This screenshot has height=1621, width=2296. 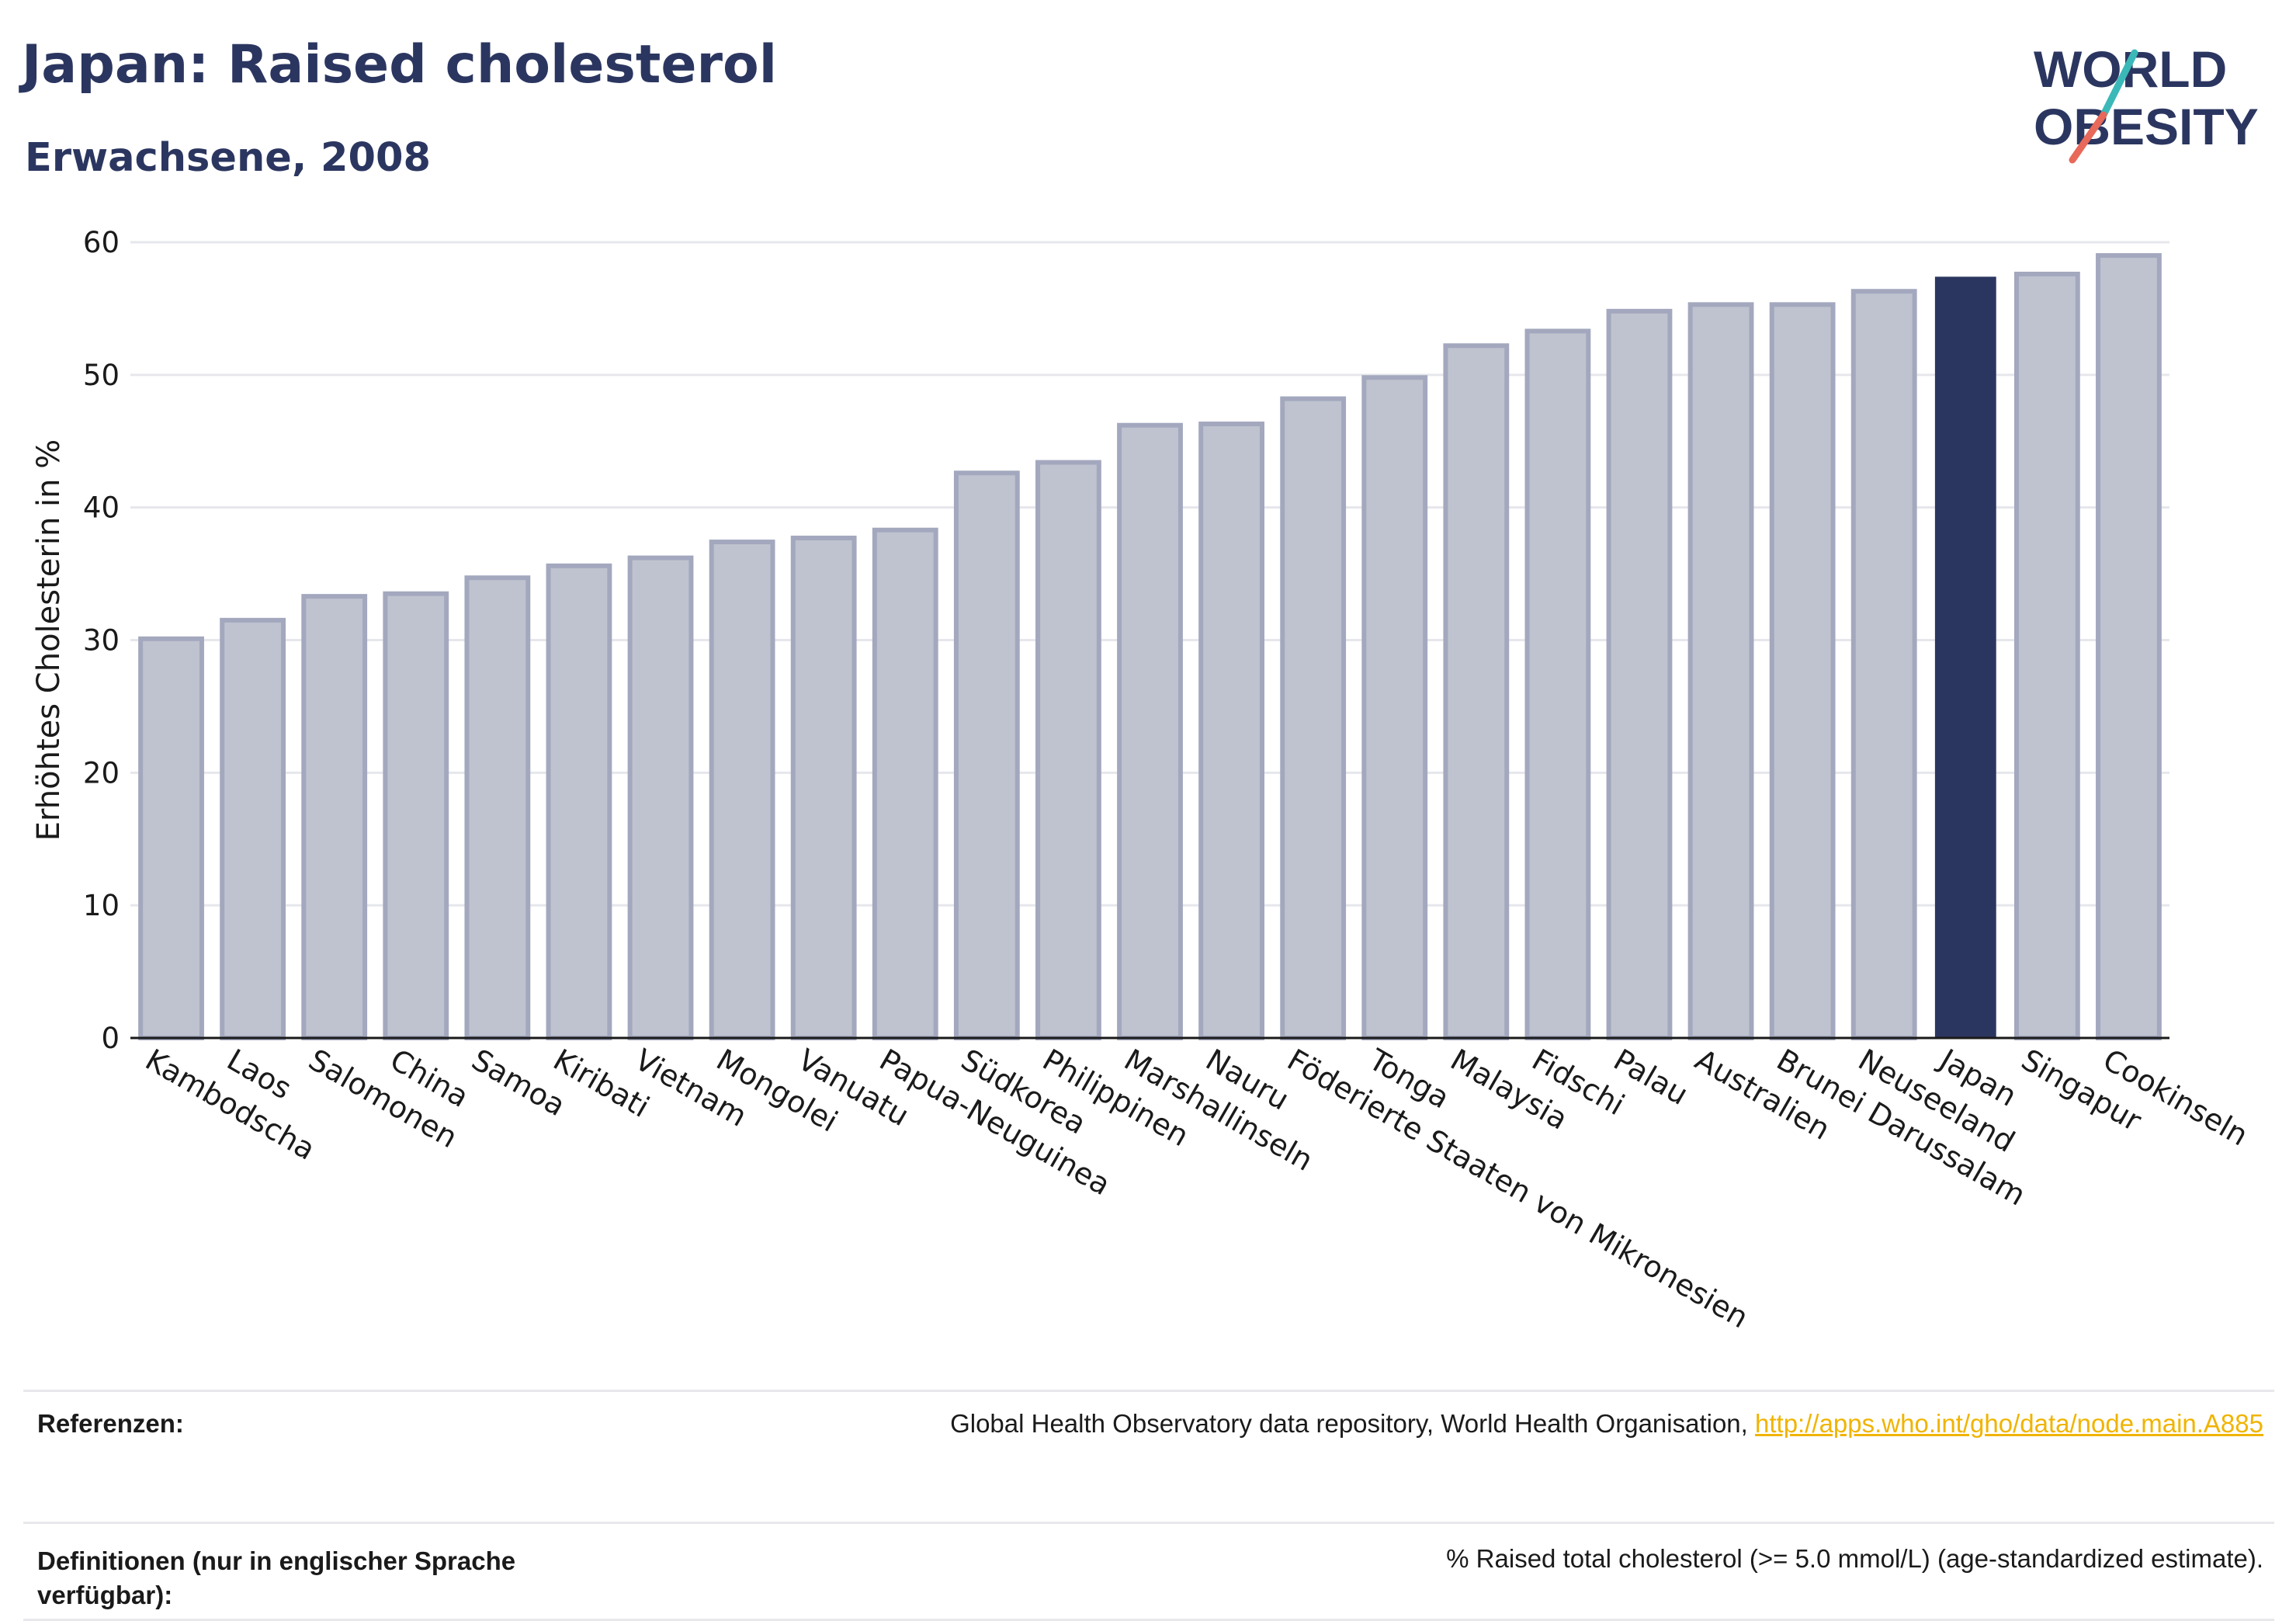 I want to click on y-tick-label: 50, so click(x=101, y=375).